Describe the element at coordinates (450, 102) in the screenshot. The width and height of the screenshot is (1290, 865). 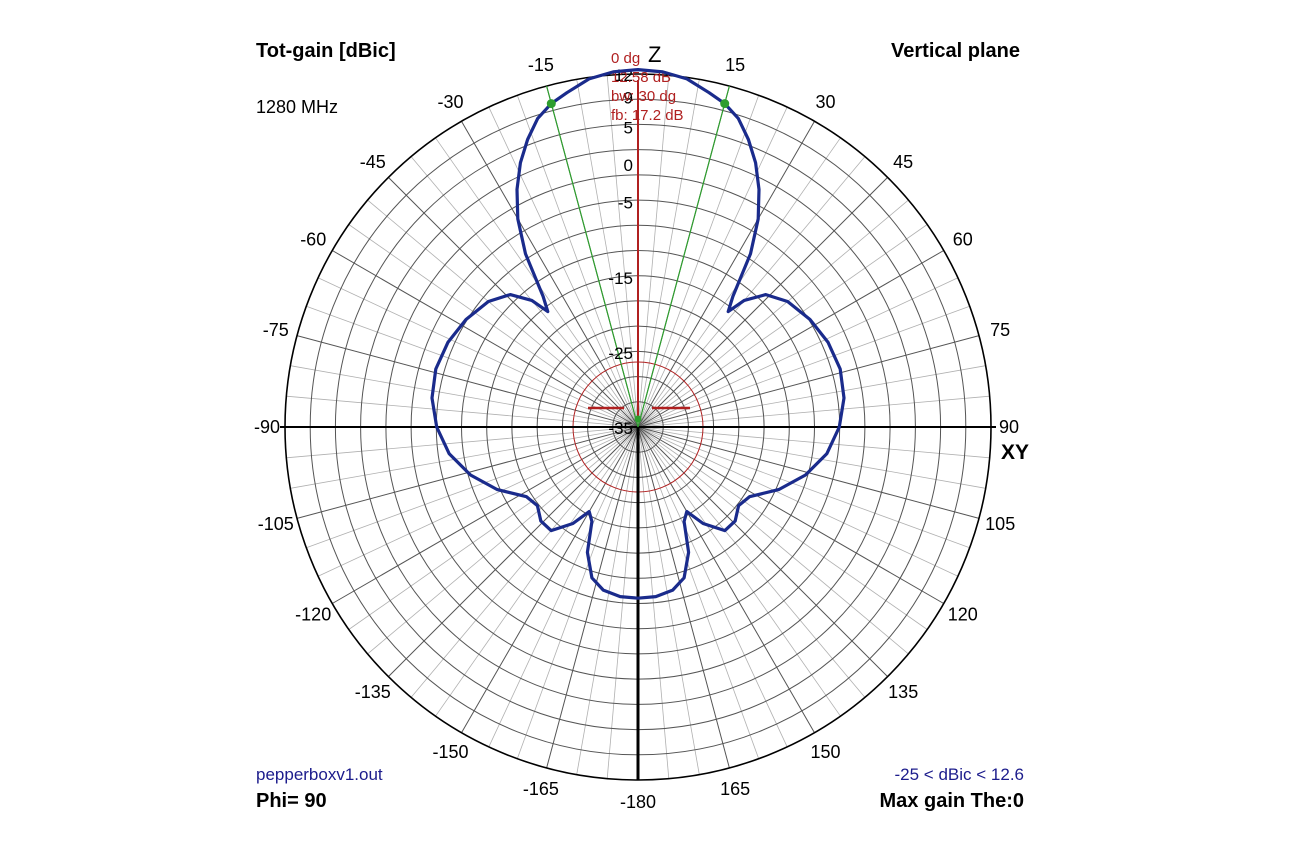
I see `angle-label-left: -30` at that location.